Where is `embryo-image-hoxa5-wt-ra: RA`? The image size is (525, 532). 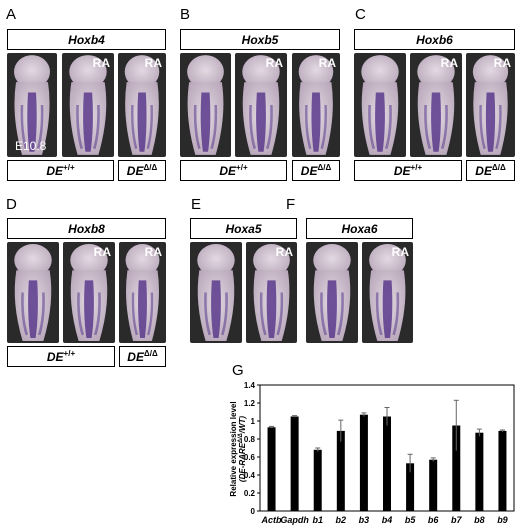
embryo-image-hoxa5-wt-ra: RA is located at coordinates (271, 292).